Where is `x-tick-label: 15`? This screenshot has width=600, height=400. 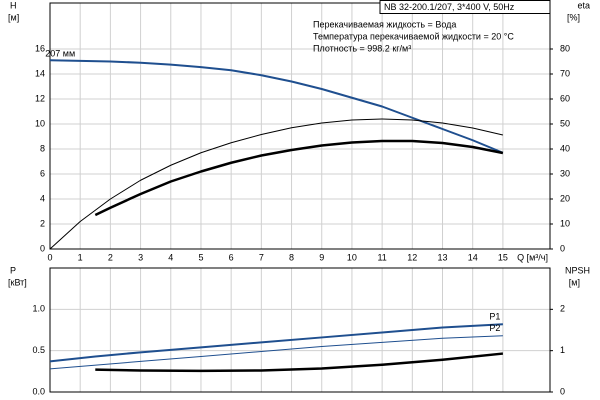
x-tick-label: 15 is located at coordinates (503, 257).